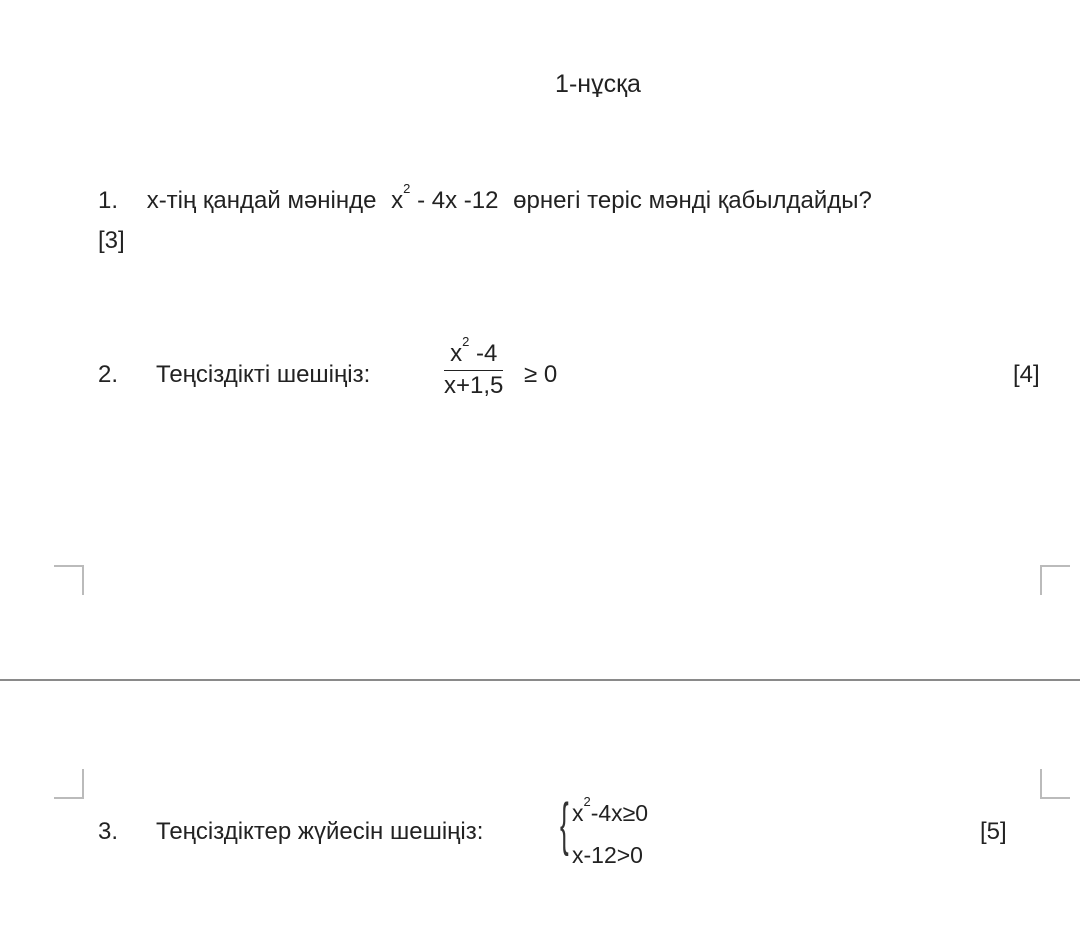 The width and height of the screenshot is (1080, 946). What do you see at coordinates (466, 341) in the screenshot?
I see `num-exponent: 2` at bounding box center [466, 341].